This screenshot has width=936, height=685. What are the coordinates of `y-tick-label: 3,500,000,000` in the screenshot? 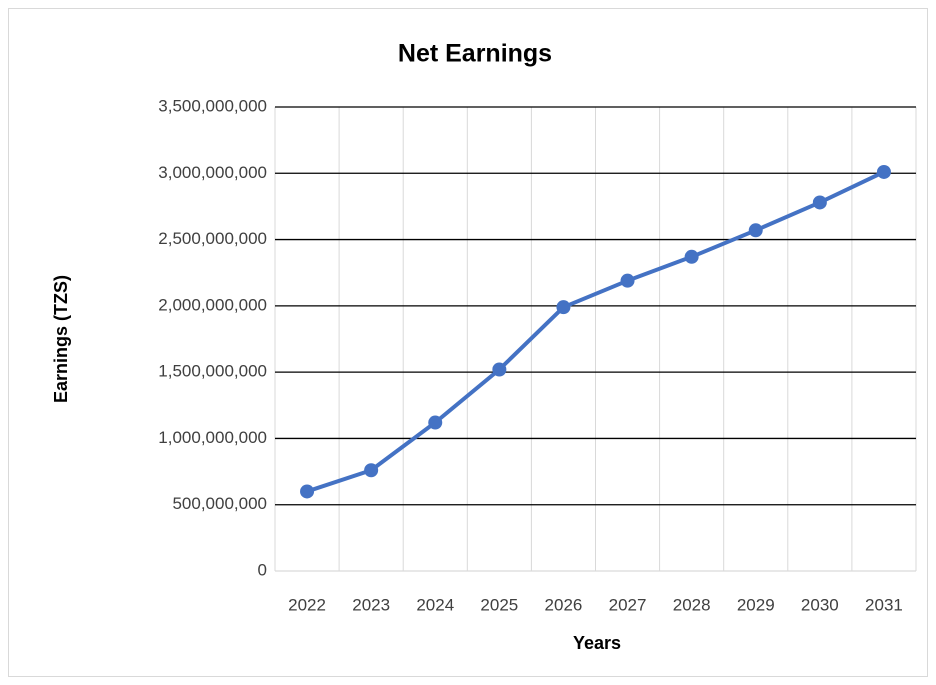 It's located at (212, 105).